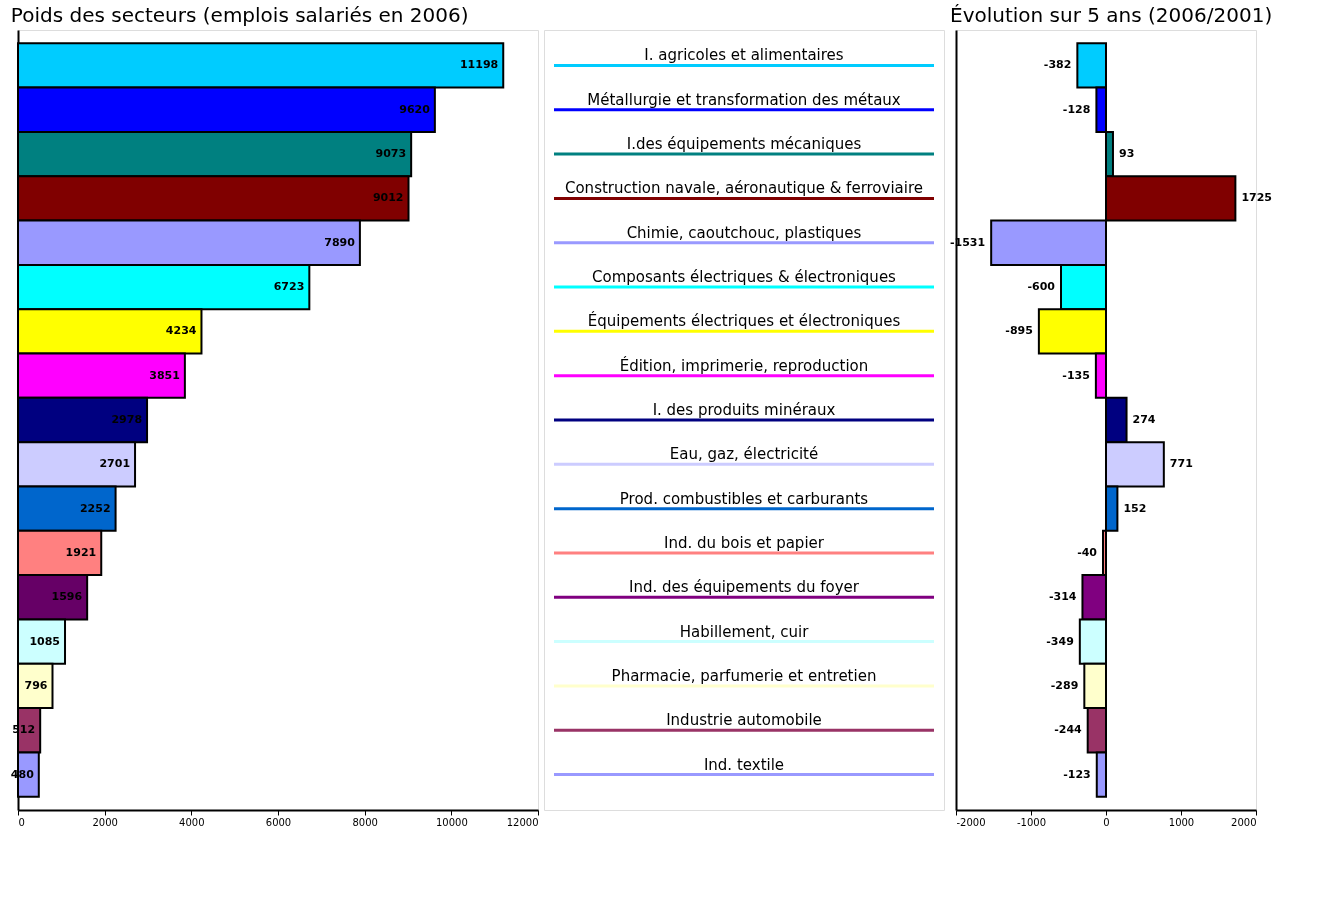  Describe the element at coordinates (744, 720) in the screenshot. I see `category-label: Industrie automobile` at that location.